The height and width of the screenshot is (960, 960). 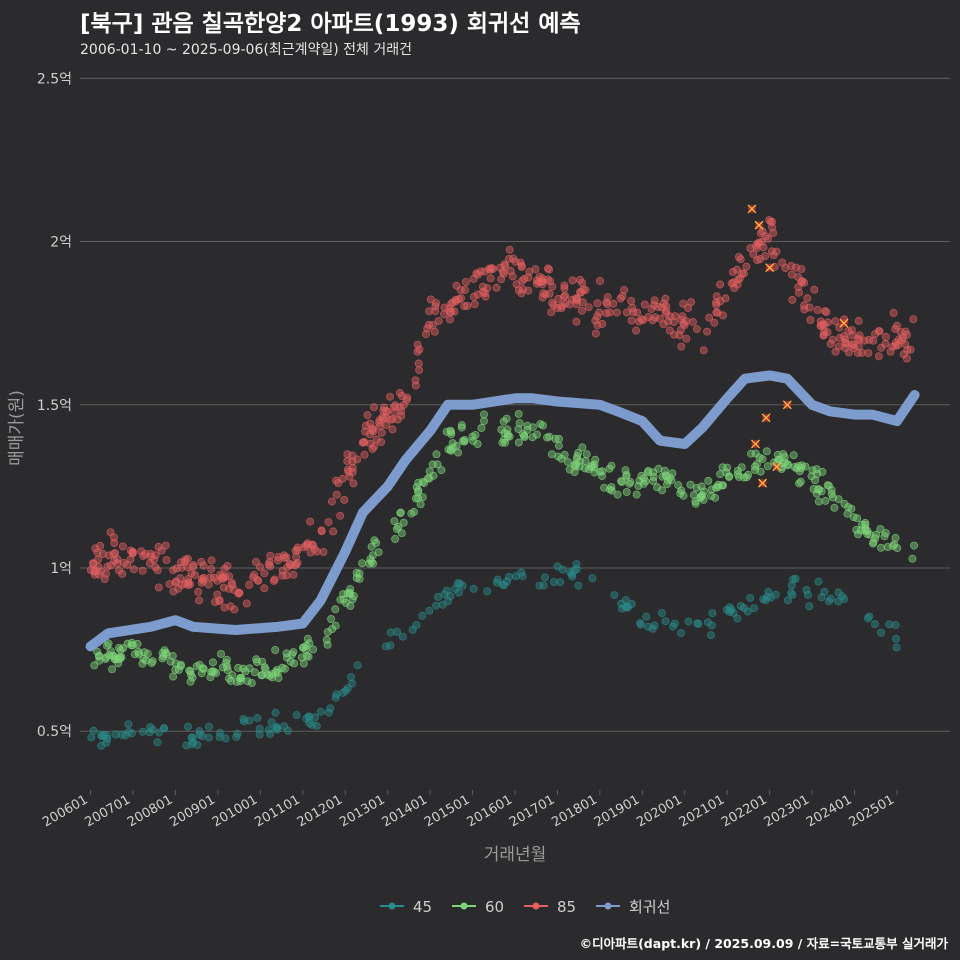 What do you see at coordinates (566, 907) in the screenshot?
I see `legend-label-85: 85` at bounding box center [566, 907].